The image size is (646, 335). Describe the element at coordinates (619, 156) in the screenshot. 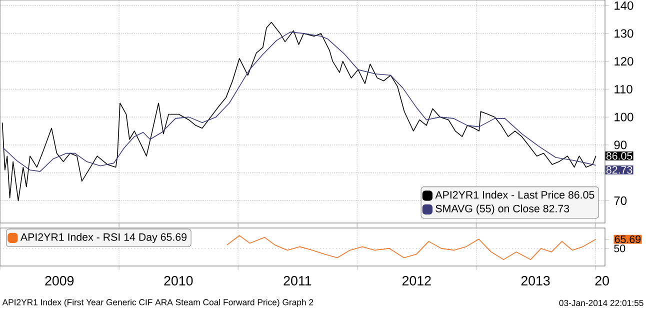

I see `data-label: 86.05` at that location.